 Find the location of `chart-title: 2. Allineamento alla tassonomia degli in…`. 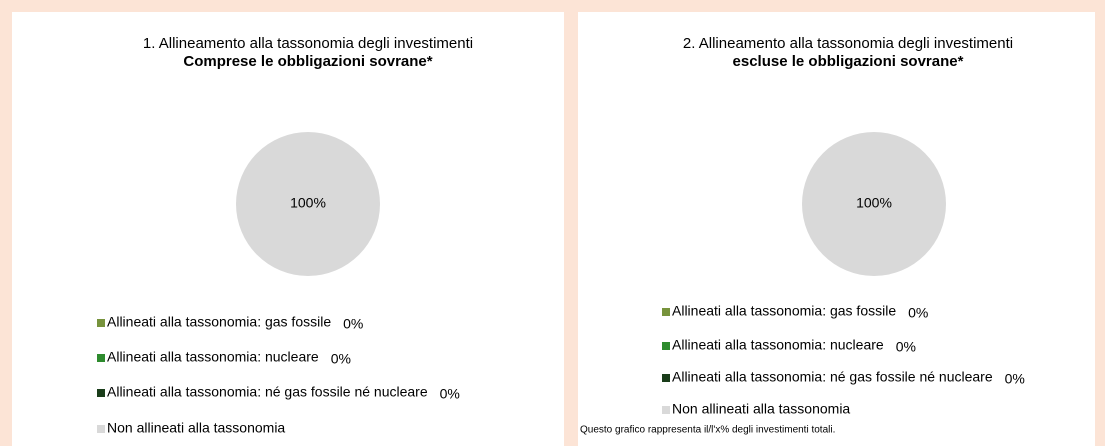

chart-title: 2. Allineamento alla tassonomia degli in… is located at coordinates (848, 43).